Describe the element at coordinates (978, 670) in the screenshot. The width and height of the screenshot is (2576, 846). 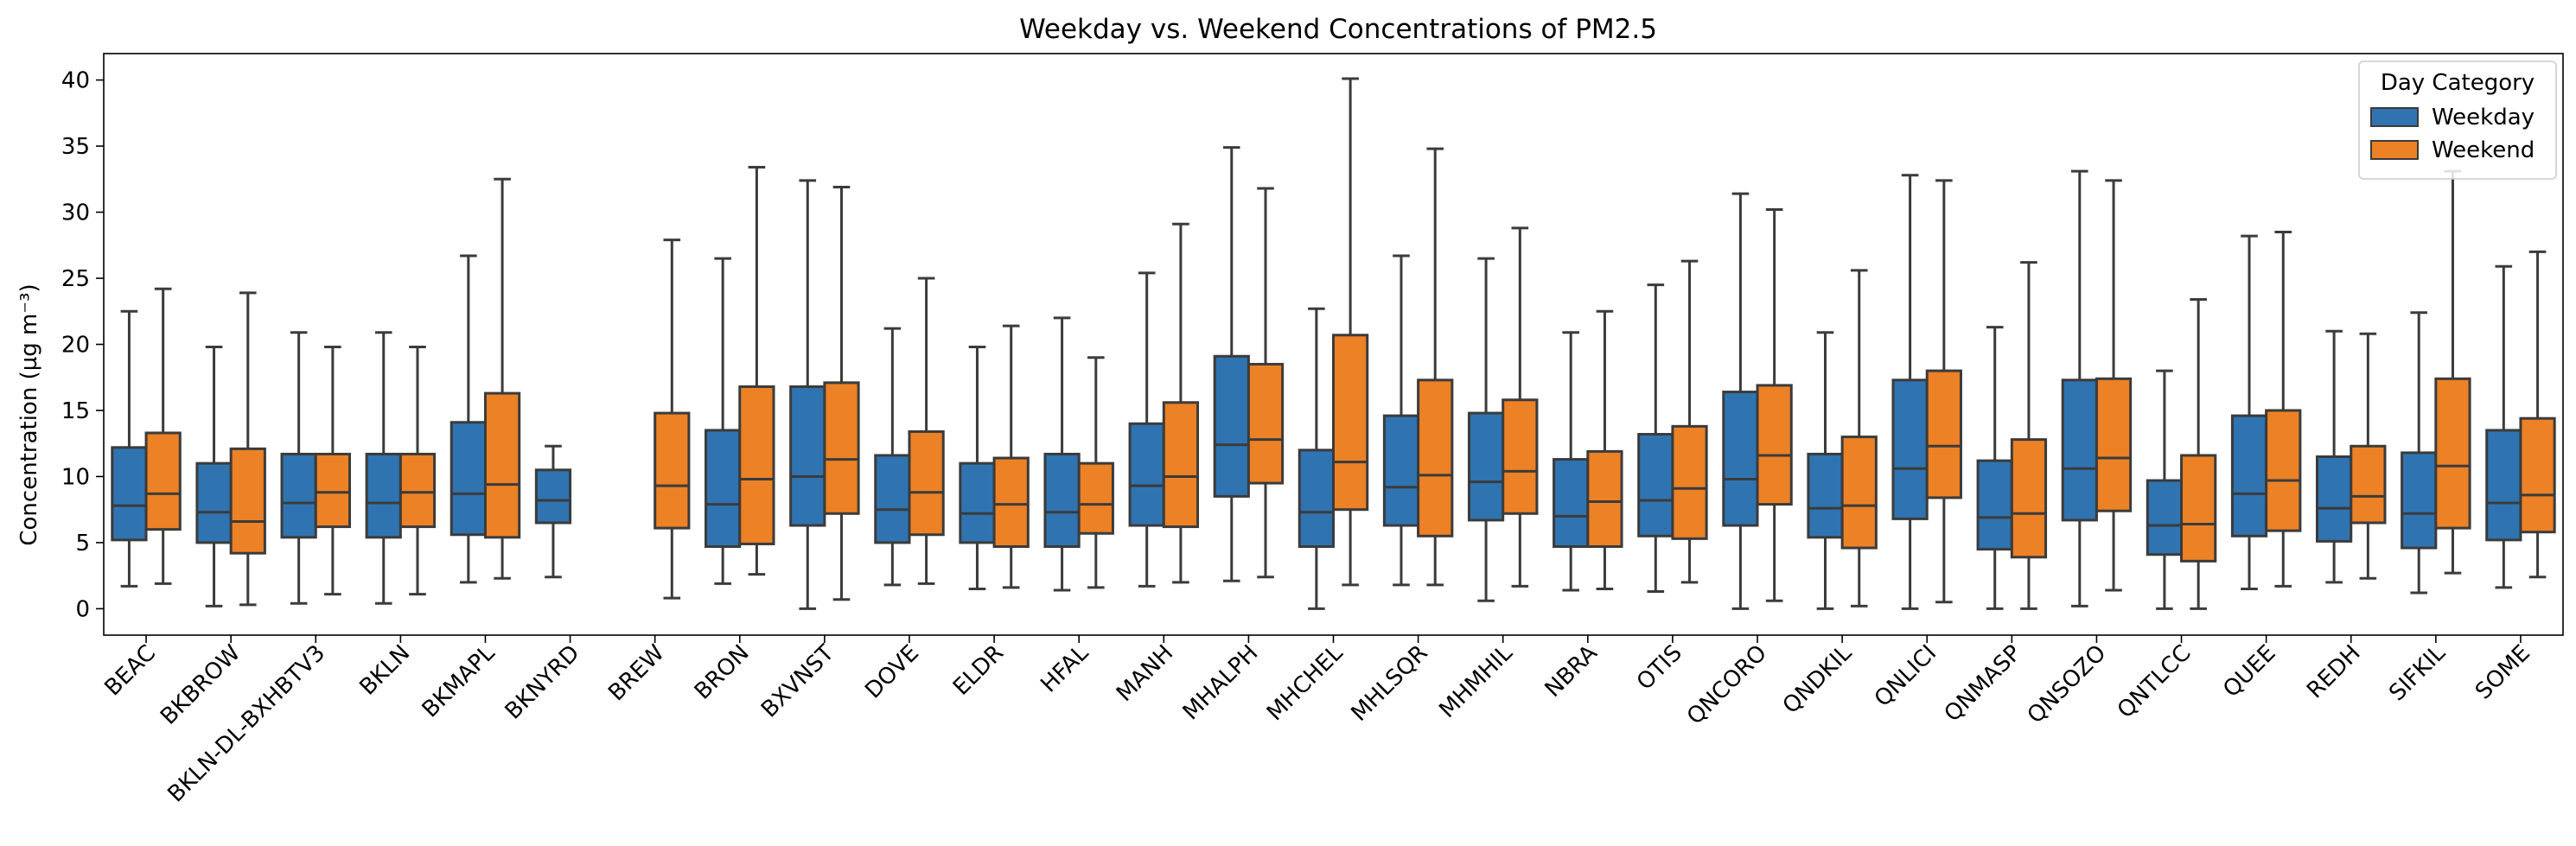
I see `x-tick-label: ELDR` at that location.